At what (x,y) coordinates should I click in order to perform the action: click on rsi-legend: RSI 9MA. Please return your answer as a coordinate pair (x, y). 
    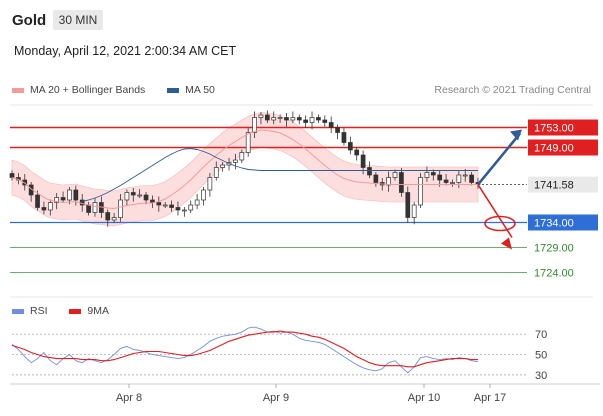
    Looking at the image, I should click on (60, 311).